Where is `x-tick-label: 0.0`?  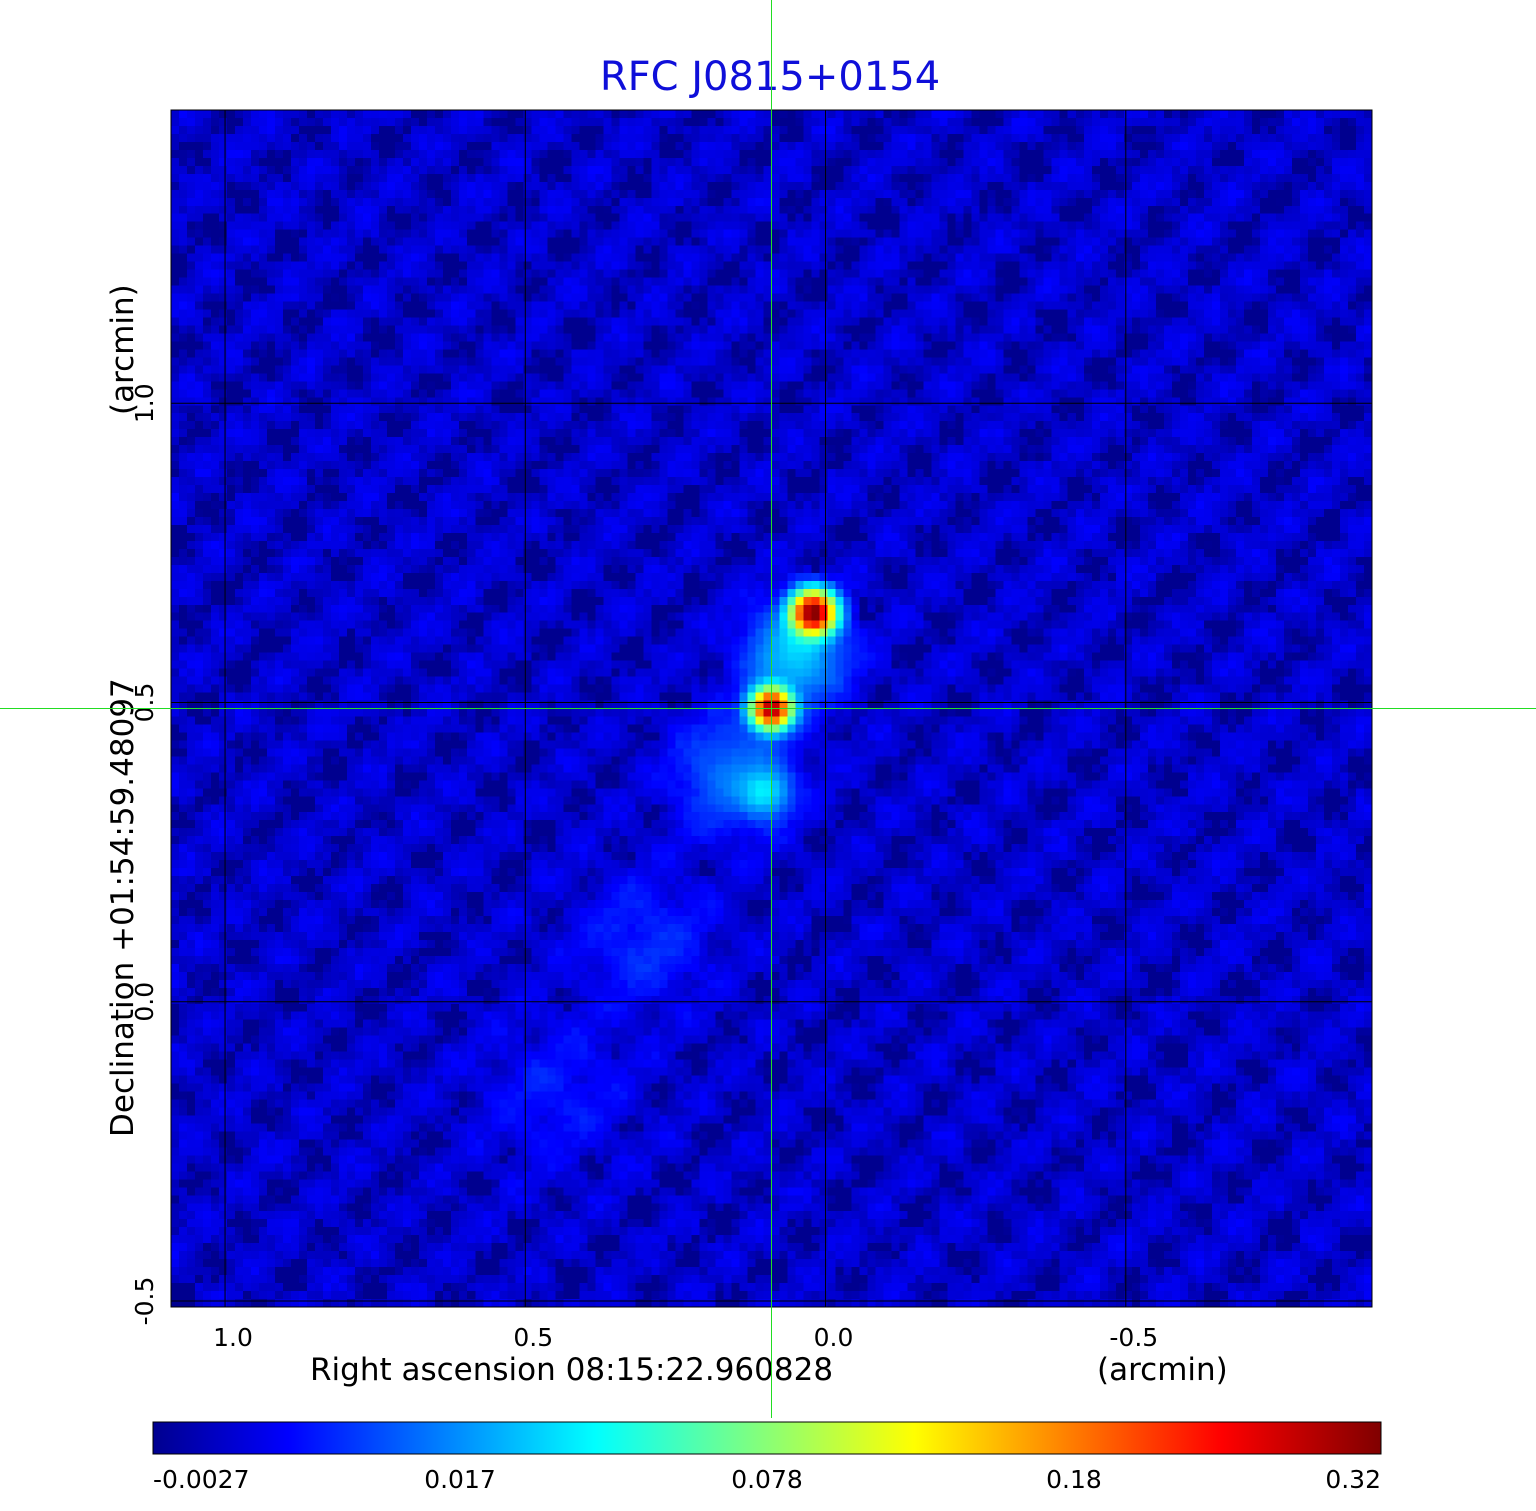 x-tick-label: 0.0 is located at coordinates (834, 1337).